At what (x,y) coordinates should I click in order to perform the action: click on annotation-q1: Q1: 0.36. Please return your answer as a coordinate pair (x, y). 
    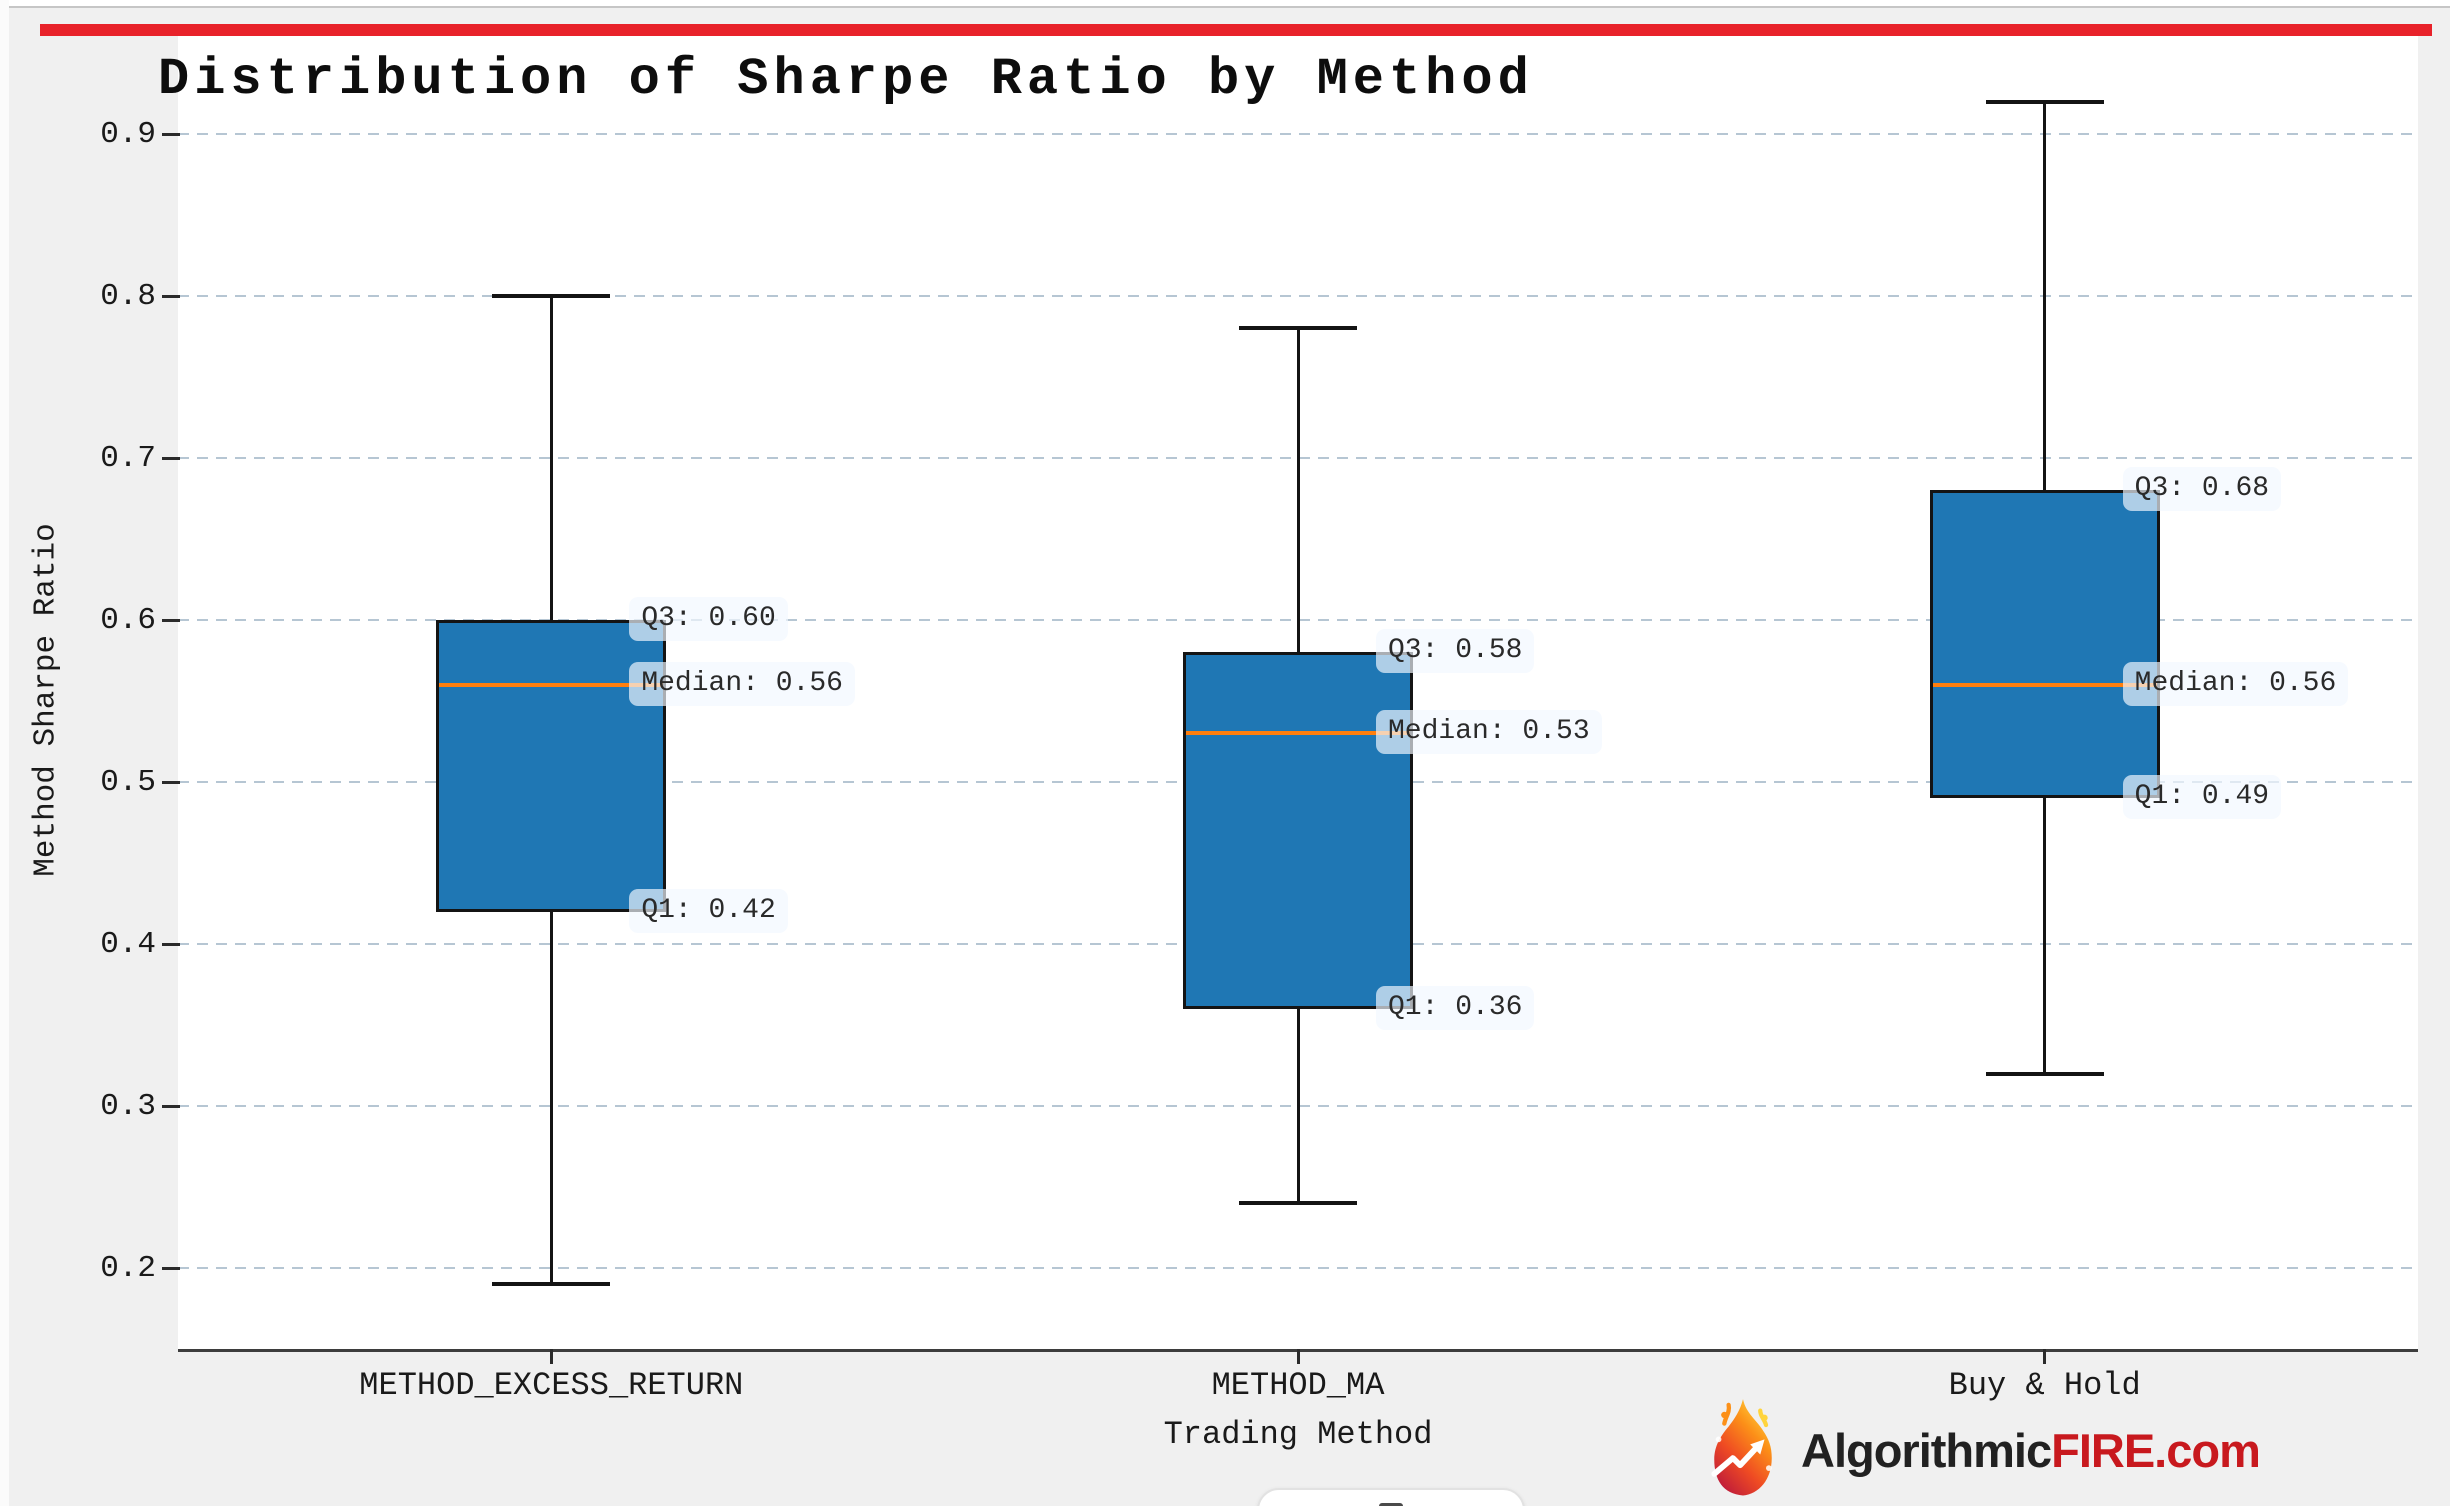
    Looking at the image, I should click on (1455, 1007).